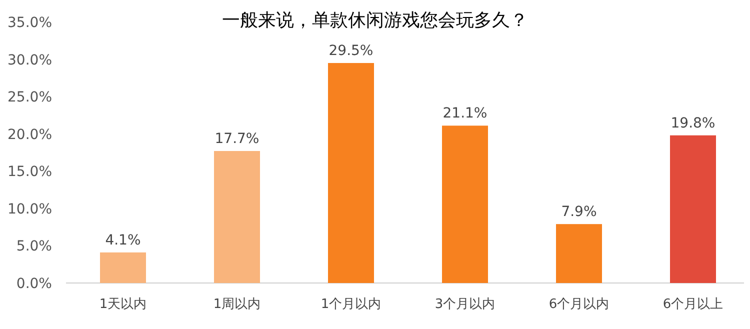  Describe the element at coordinates (30, 98) in the screenshot. I see `y-tick-label: 25.0%` at that location.